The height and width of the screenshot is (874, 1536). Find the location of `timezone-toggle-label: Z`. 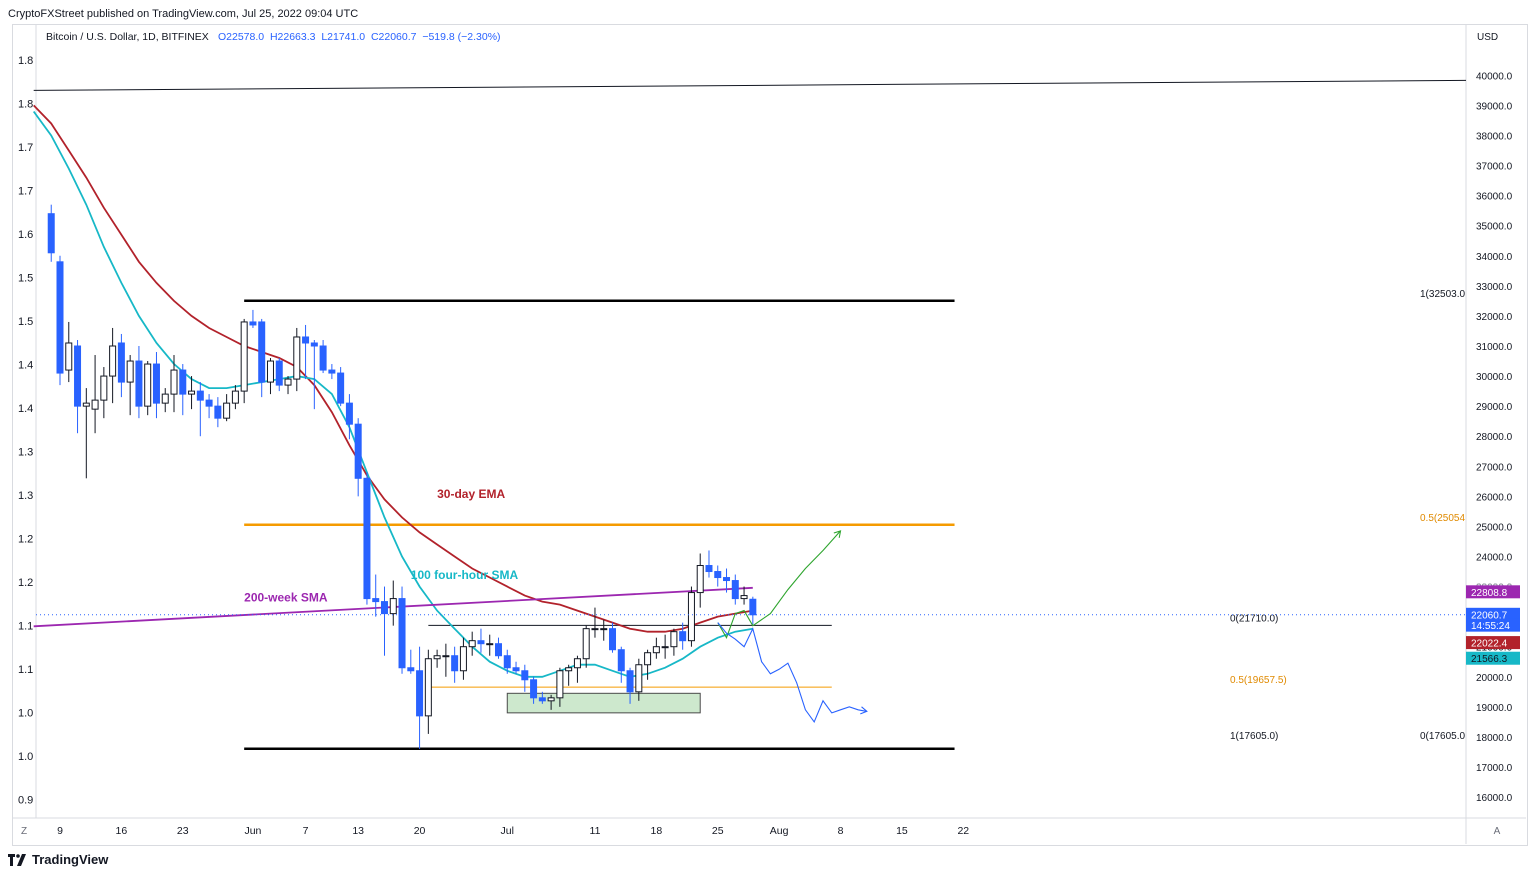

timezone-toggle-label: Z is located at coordinates (24, 831).